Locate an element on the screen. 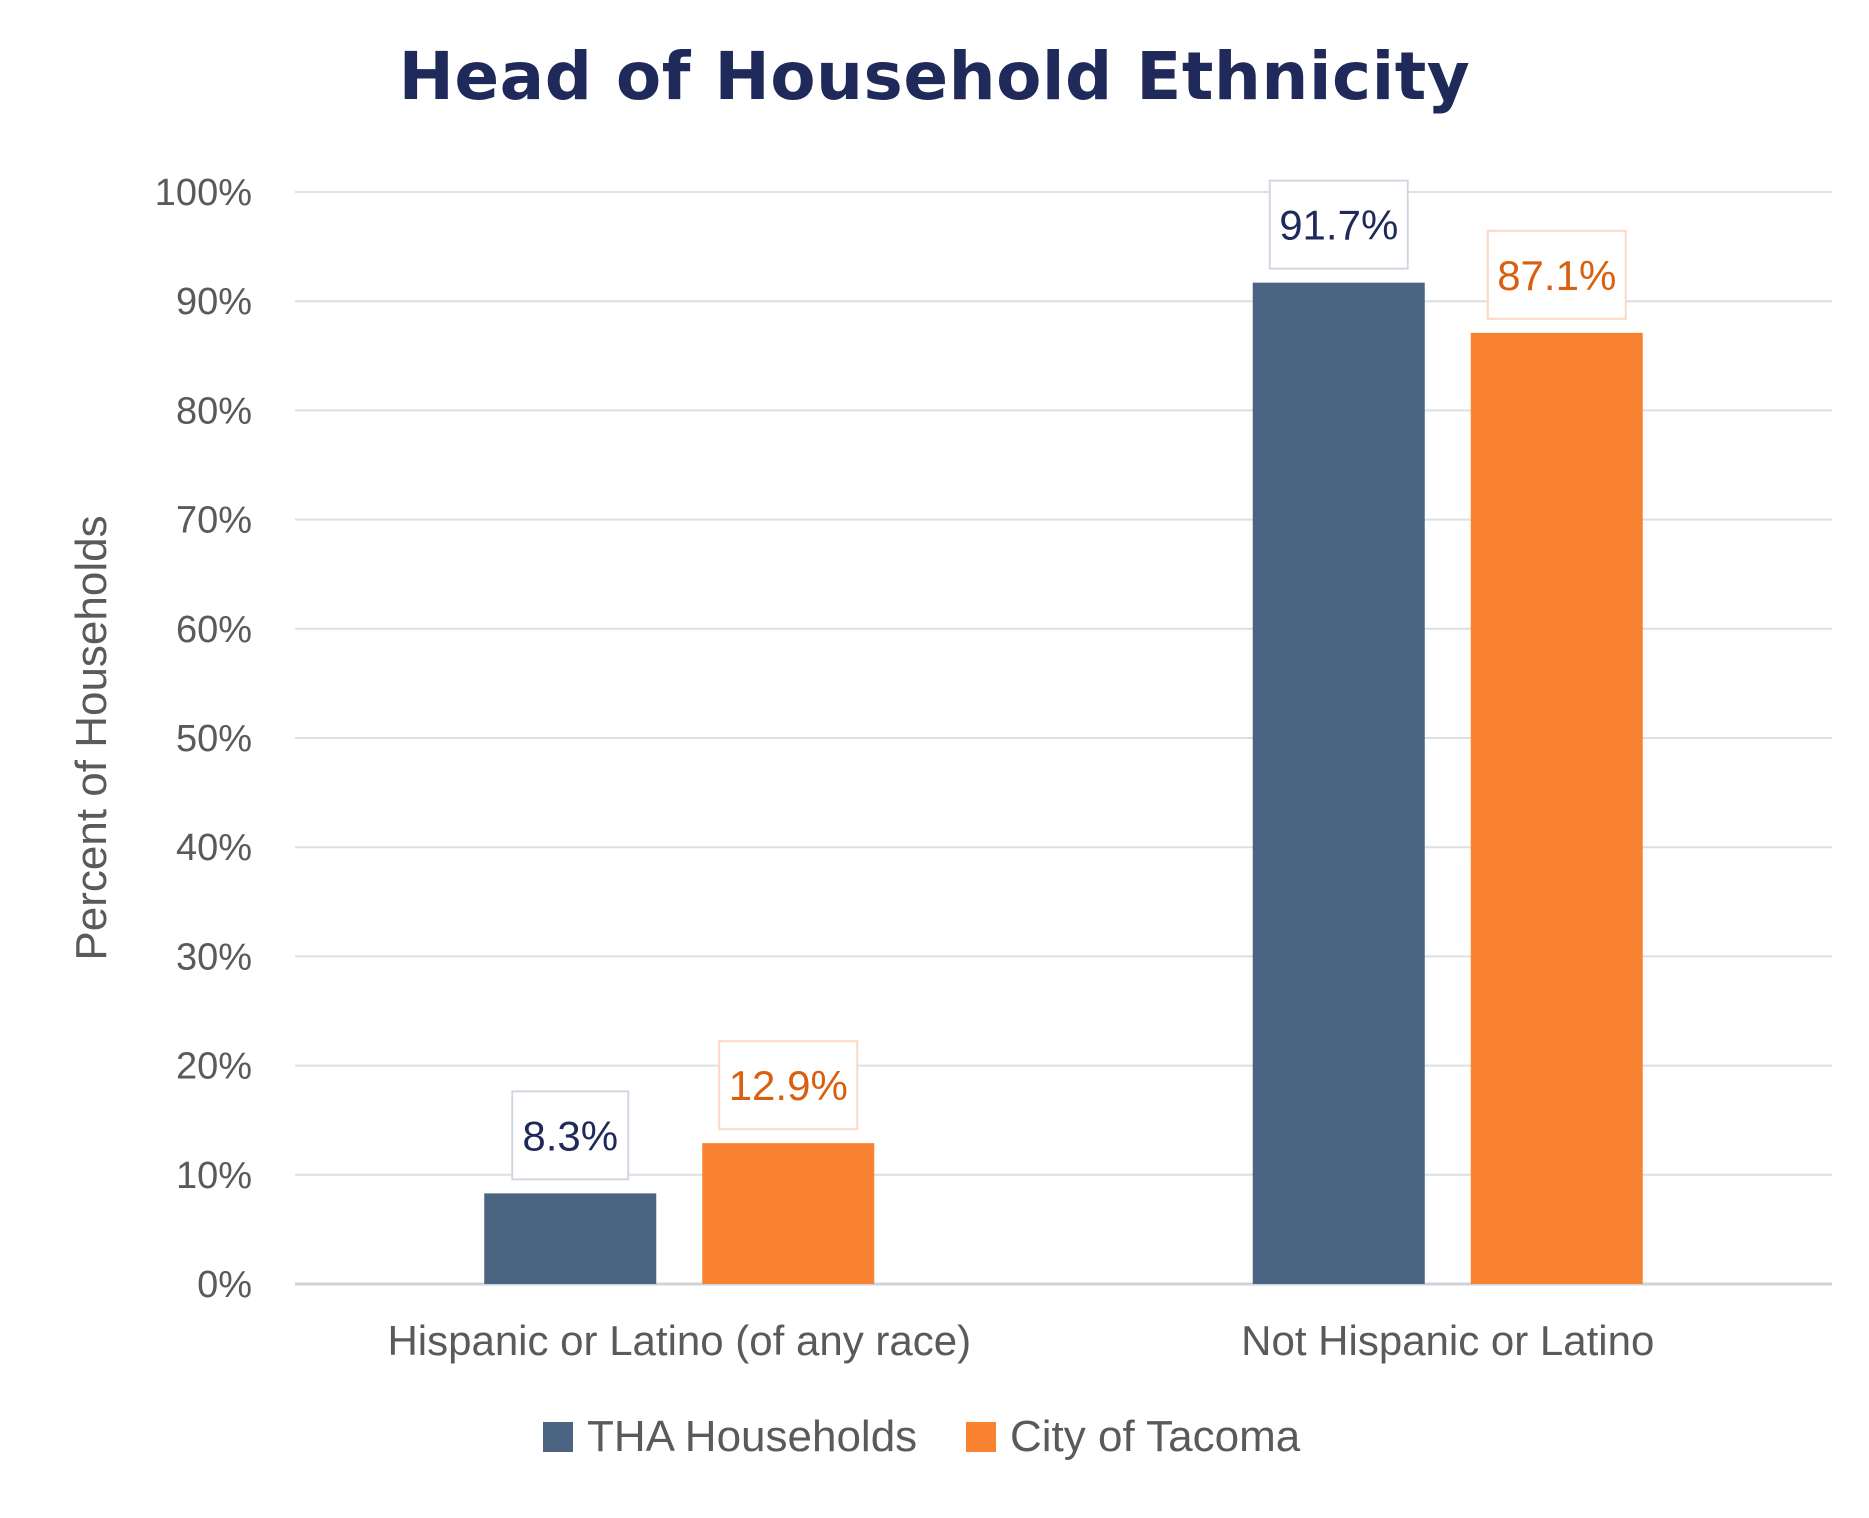 This screenshot has width=1869, height=1518. data-label: 12.9% is located at coordinates (788, 1085).